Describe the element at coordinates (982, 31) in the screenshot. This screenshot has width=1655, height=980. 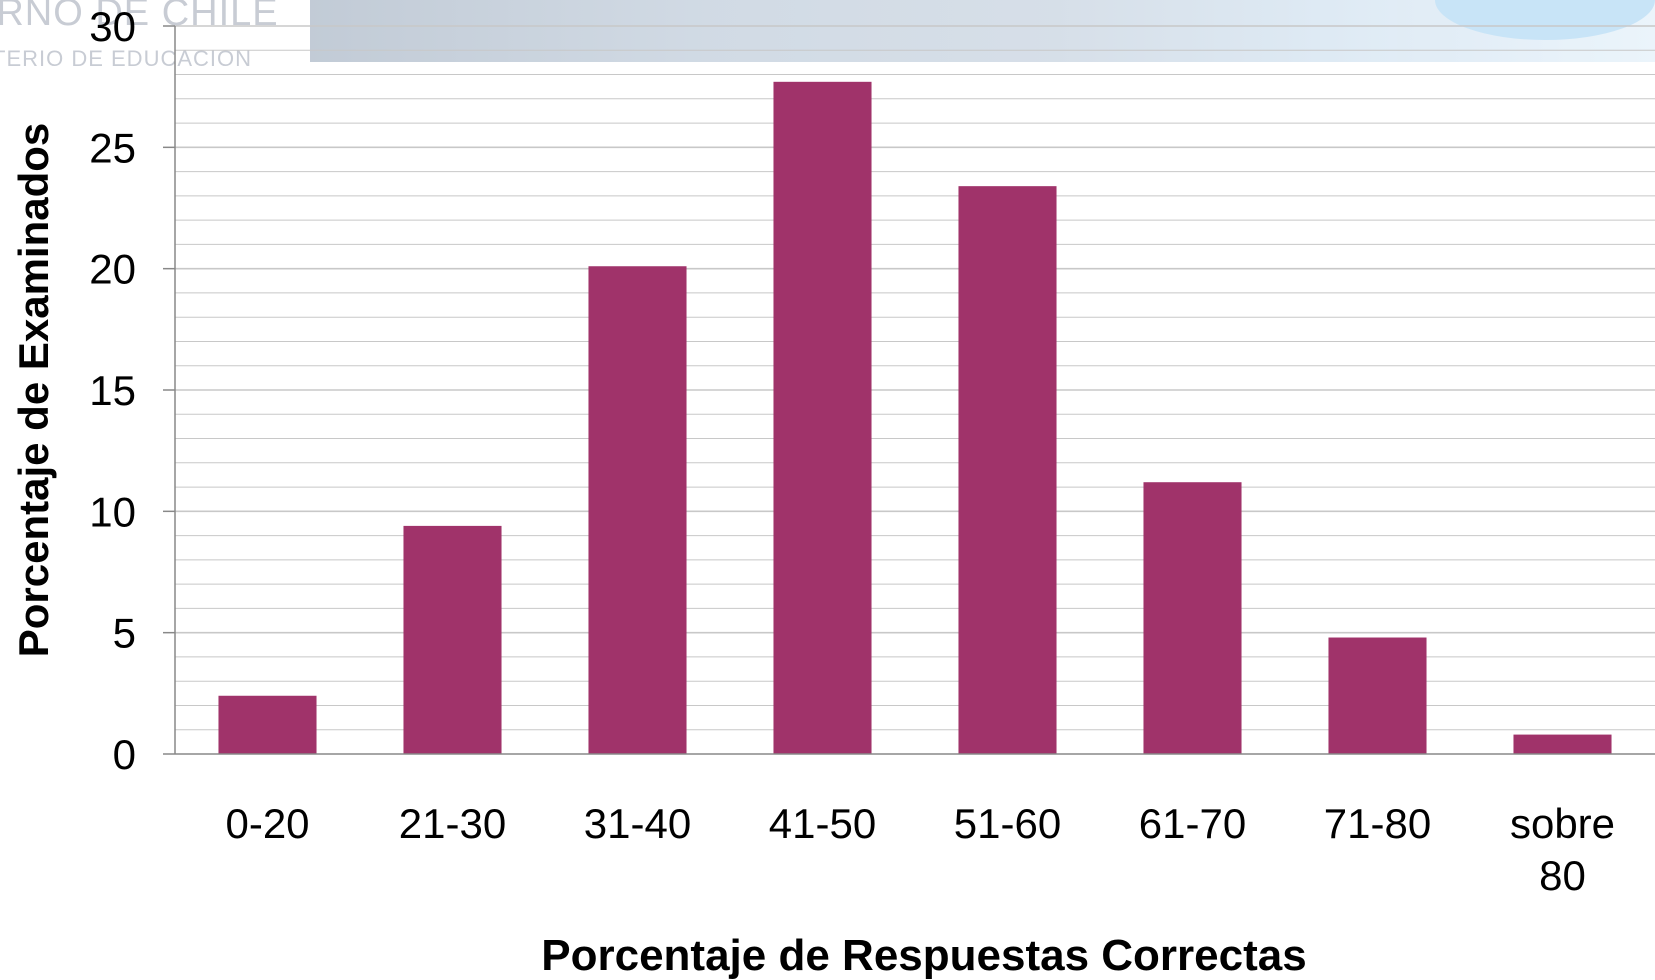
I see `header-banner-image` at that location.